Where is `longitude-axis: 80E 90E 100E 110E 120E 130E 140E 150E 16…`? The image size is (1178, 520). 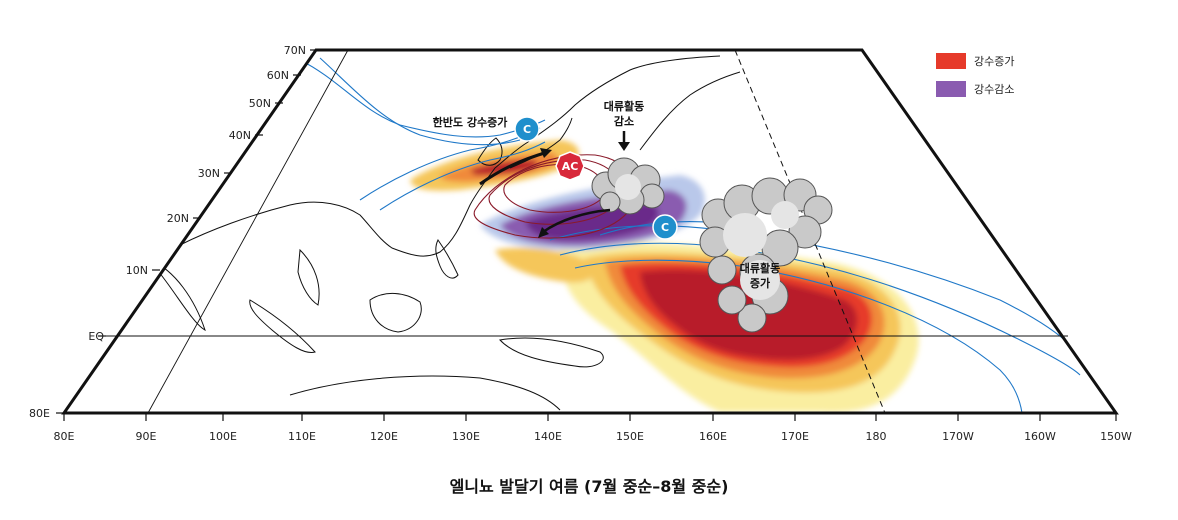 longitude-axis: 80E 90E 100E 110E 120E 130E 140E 150E 16… is located at coordinates (593, 428).